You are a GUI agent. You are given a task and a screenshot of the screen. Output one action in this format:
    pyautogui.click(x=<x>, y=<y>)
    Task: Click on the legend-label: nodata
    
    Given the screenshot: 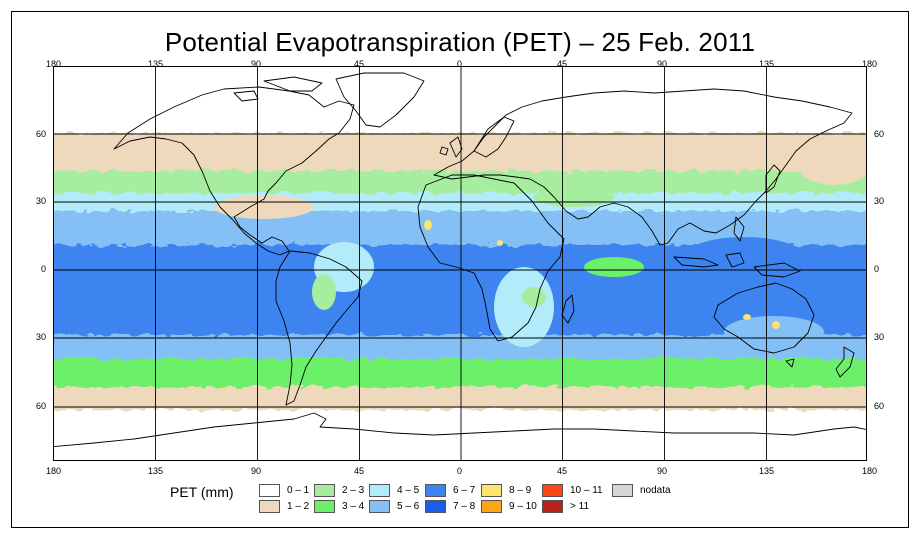 What is the action you would take?
    pyautogui.click(x=655, y=490)
    